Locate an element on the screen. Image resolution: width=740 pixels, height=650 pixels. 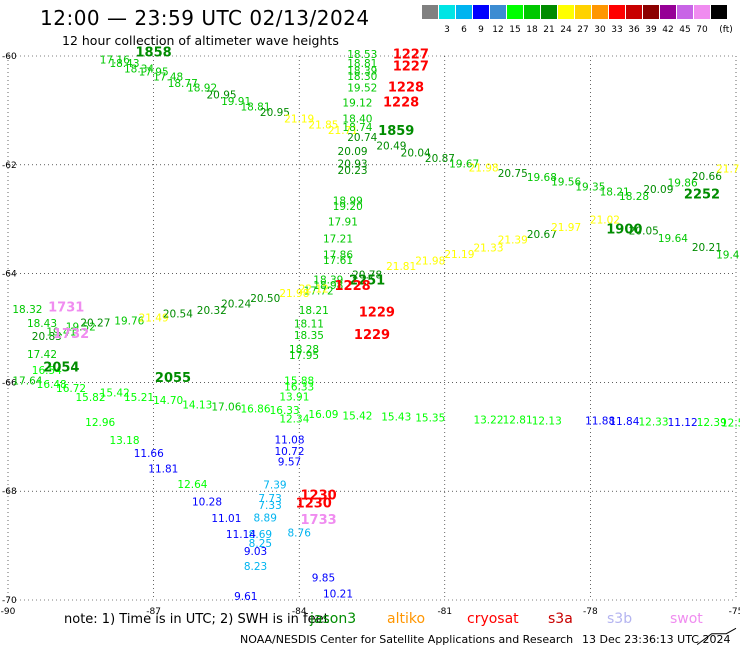
wave-height-label: 19.64 is located at coordinates (673, 239).